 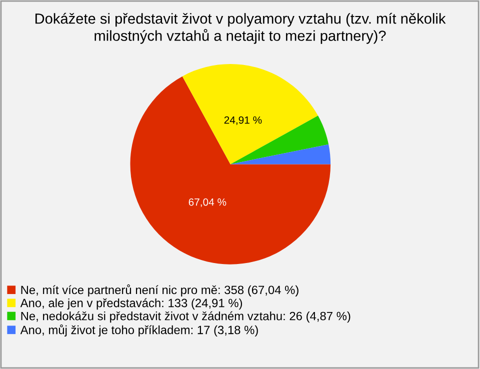 I want to click on legend-label: Ne, nedokážu si představit život v žádném vztahu: 26 (4,87 %), so click(x=185, y=317).